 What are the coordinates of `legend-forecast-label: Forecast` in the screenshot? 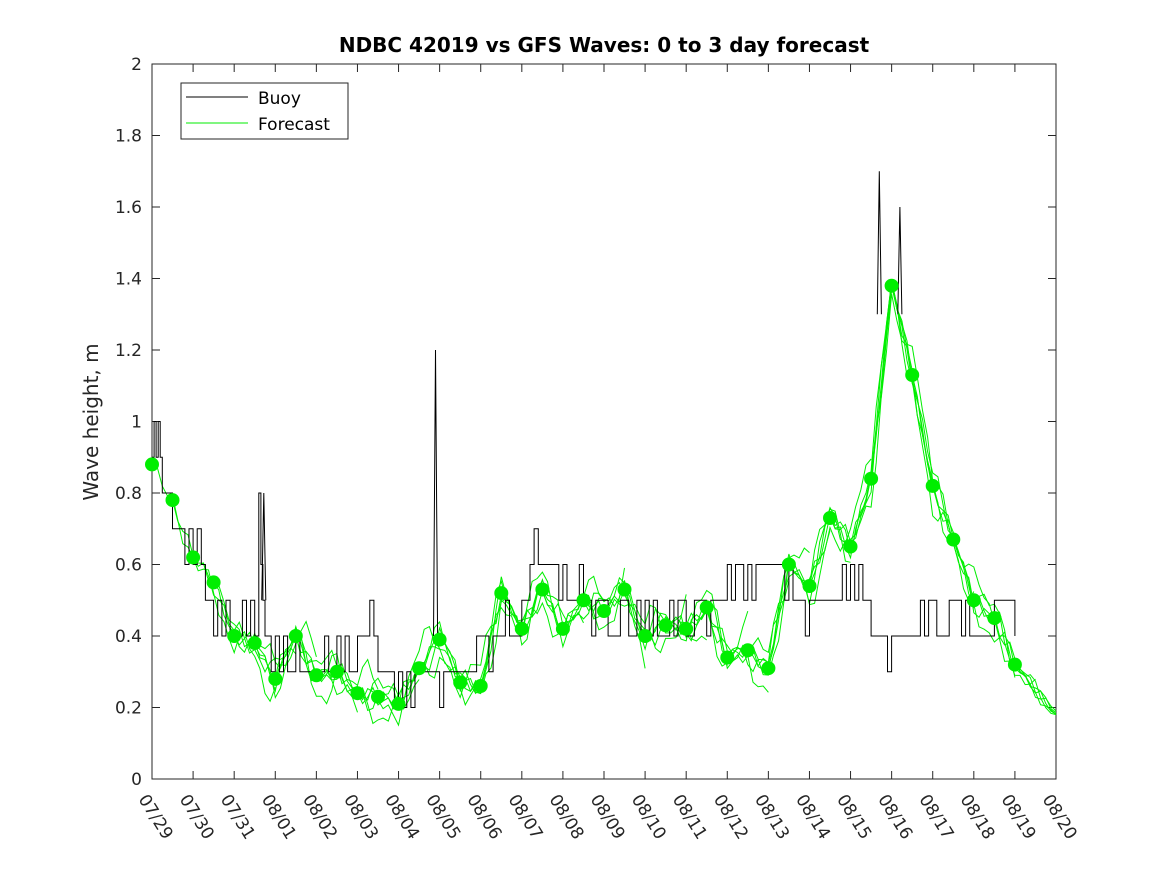 It's located at (294, 125).